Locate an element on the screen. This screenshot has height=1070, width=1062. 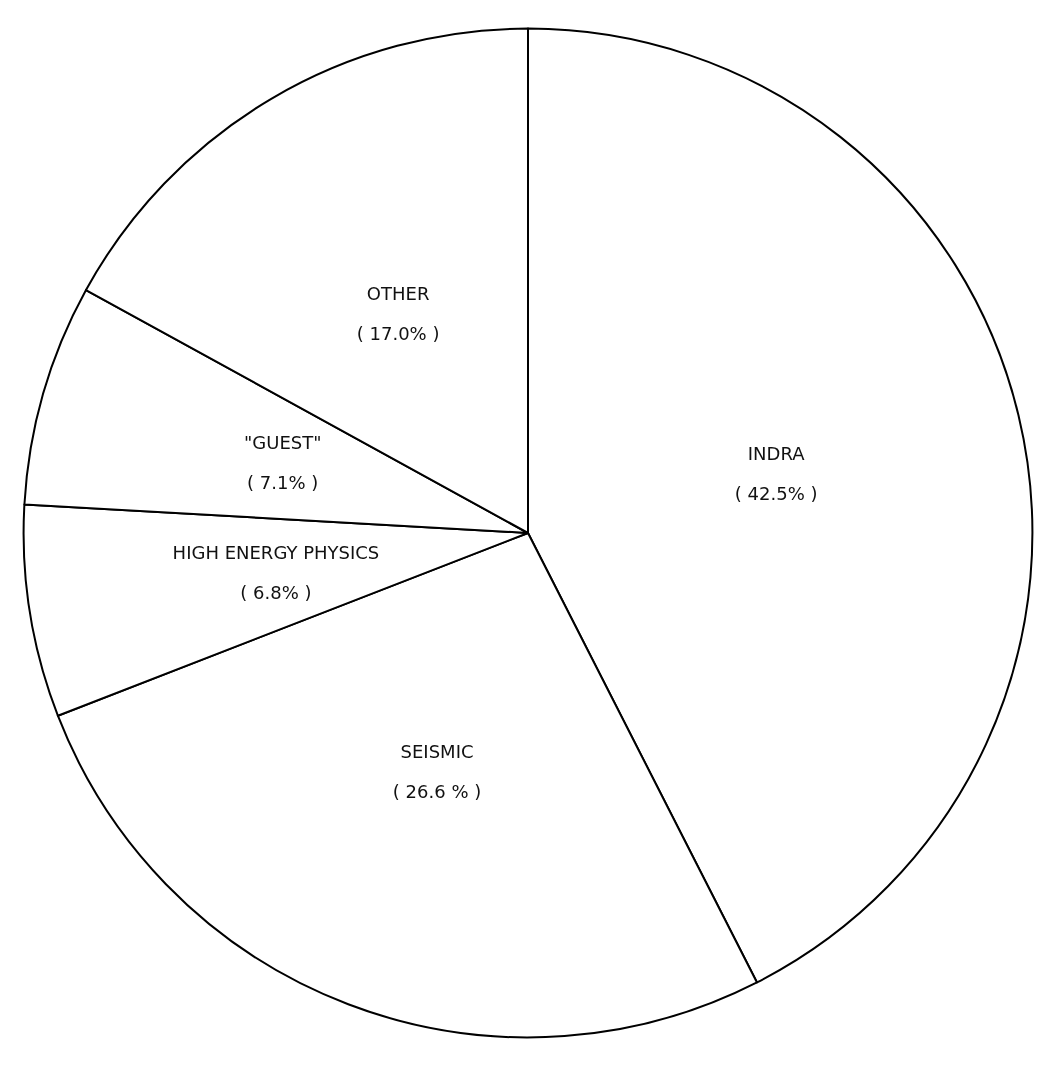
slice-label: OTHER is located at coordinates (398, 293).